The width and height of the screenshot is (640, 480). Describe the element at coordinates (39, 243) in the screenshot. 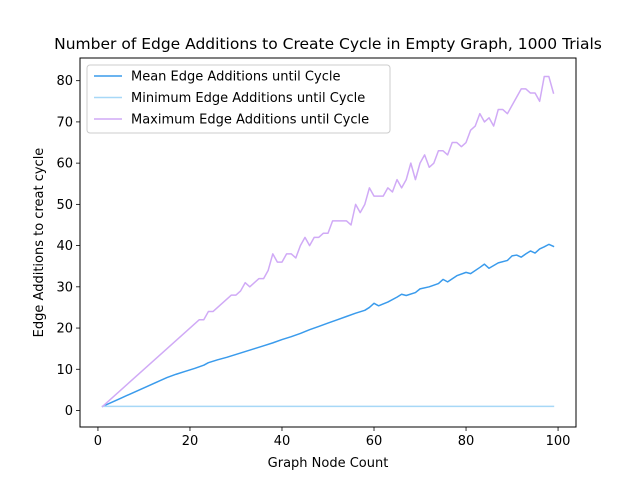

I see `y-axis-title: Edge Additions to creat cycle` at that location.